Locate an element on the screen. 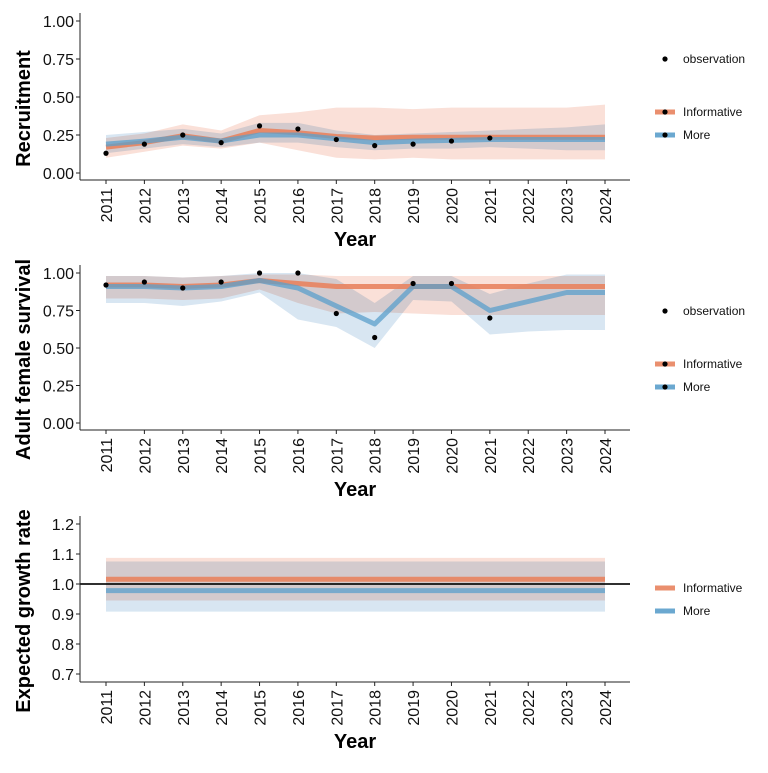 Image resolution: width=768 pixels, height=773 pixels. y-axis-title: Expected growth rate is located at coordinates (24, 610).